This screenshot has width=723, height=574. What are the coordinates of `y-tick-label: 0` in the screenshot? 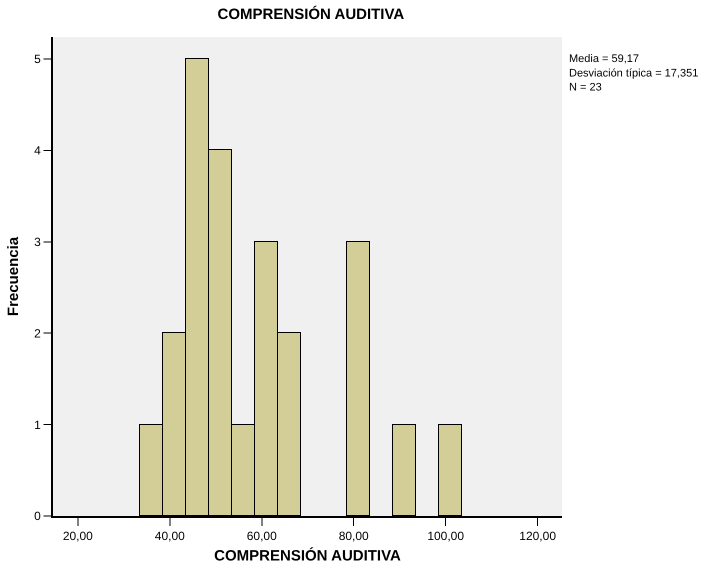 It's located at (38, 516).